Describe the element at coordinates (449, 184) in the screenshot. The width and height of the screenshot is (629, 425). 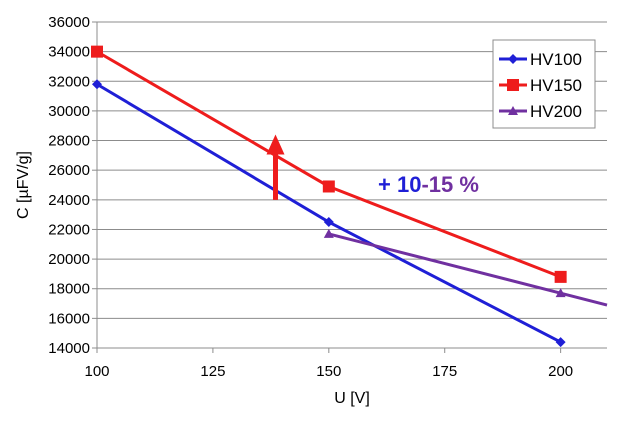
I see `annotation-part-2: -15 %` at that location.